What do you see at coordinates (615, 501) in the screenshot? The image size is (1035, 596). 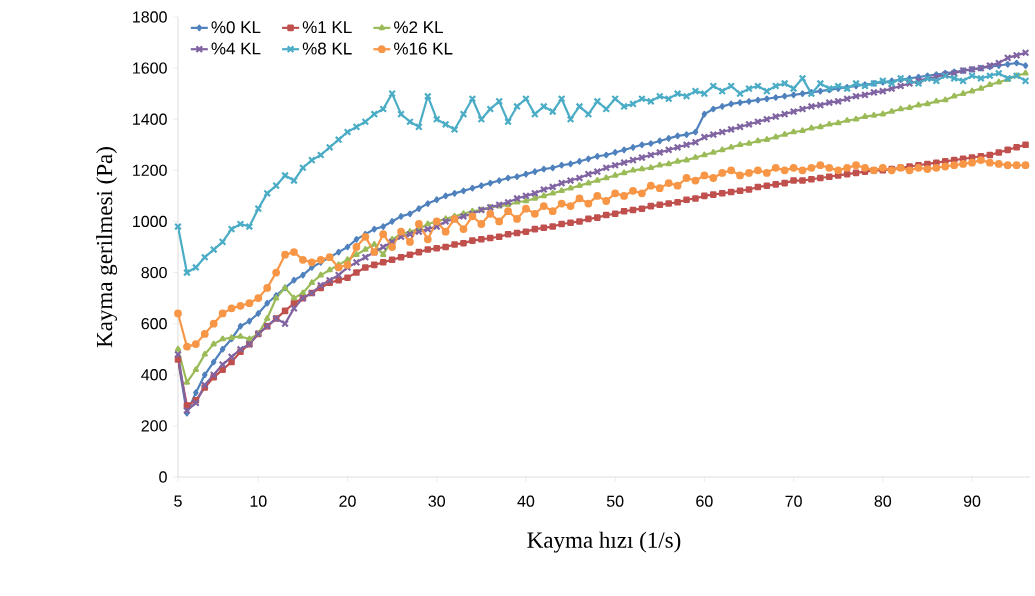 I see `x-tick-label: 50` at bounding box center [615, 501].